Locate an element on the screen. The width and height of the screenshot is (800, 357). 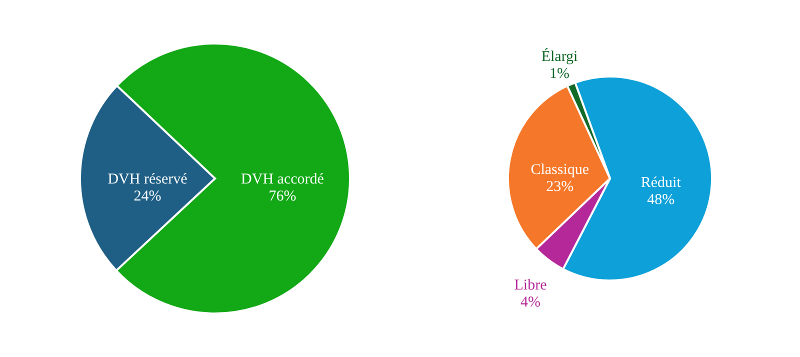
slice-label: Classique is located at coordinates (560, 170).